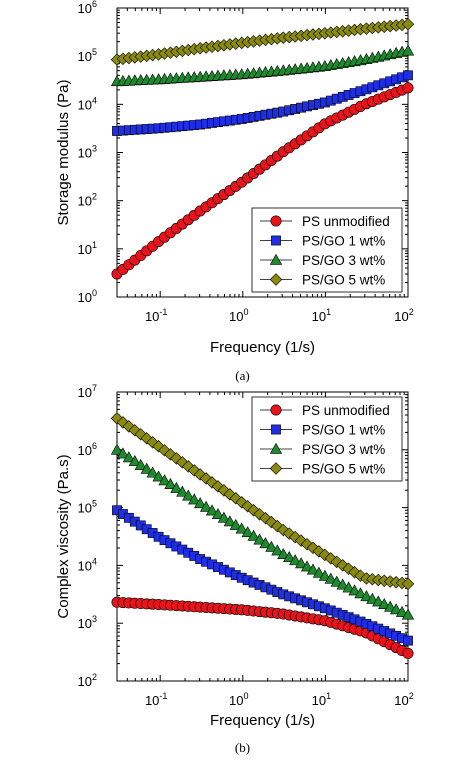  Describe the element at coordinates (87, 564) in the screenshot. I see `y-tick-label: 10⁴` at that location.